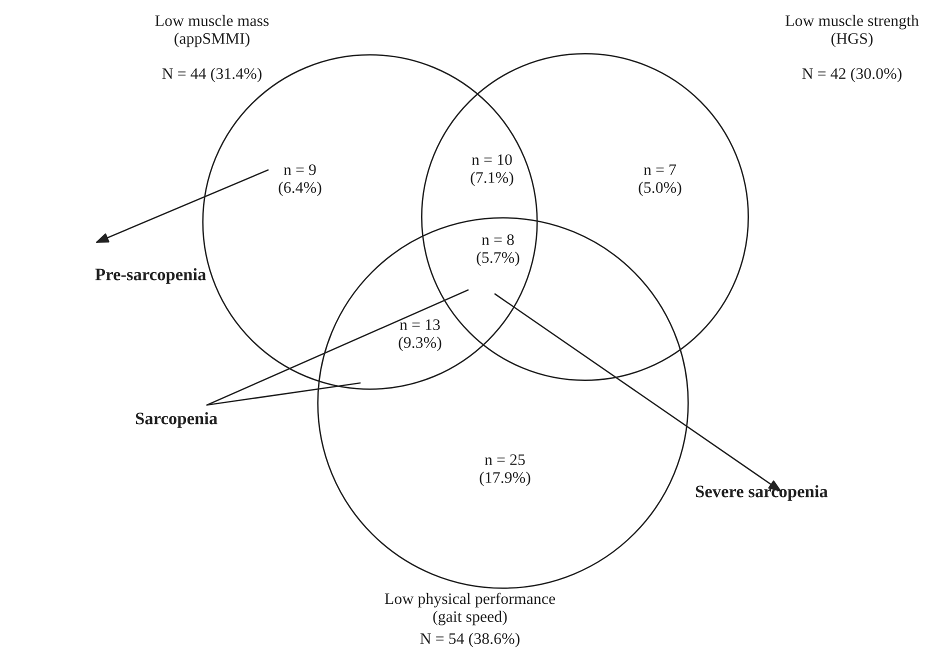 The height and width of the screenshot is (655, 939). Describe the element at coordinates (852, 31) in the screenshot. I see `category-label: Low muscle strength (HGS)` at that location.